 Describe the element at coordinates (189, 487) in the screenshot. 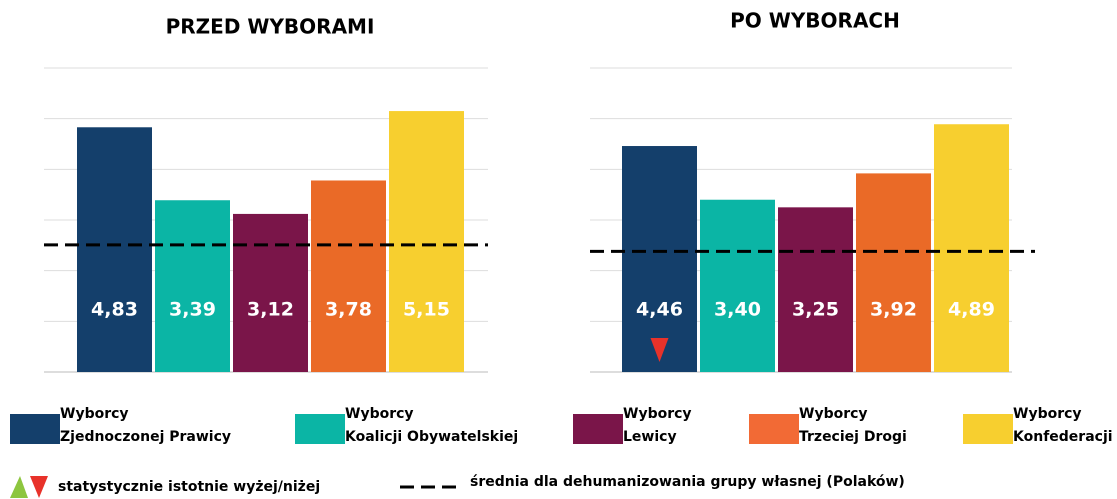

I see `significance-legend: statystycznie istotnie wyżej/niżej` at that location.